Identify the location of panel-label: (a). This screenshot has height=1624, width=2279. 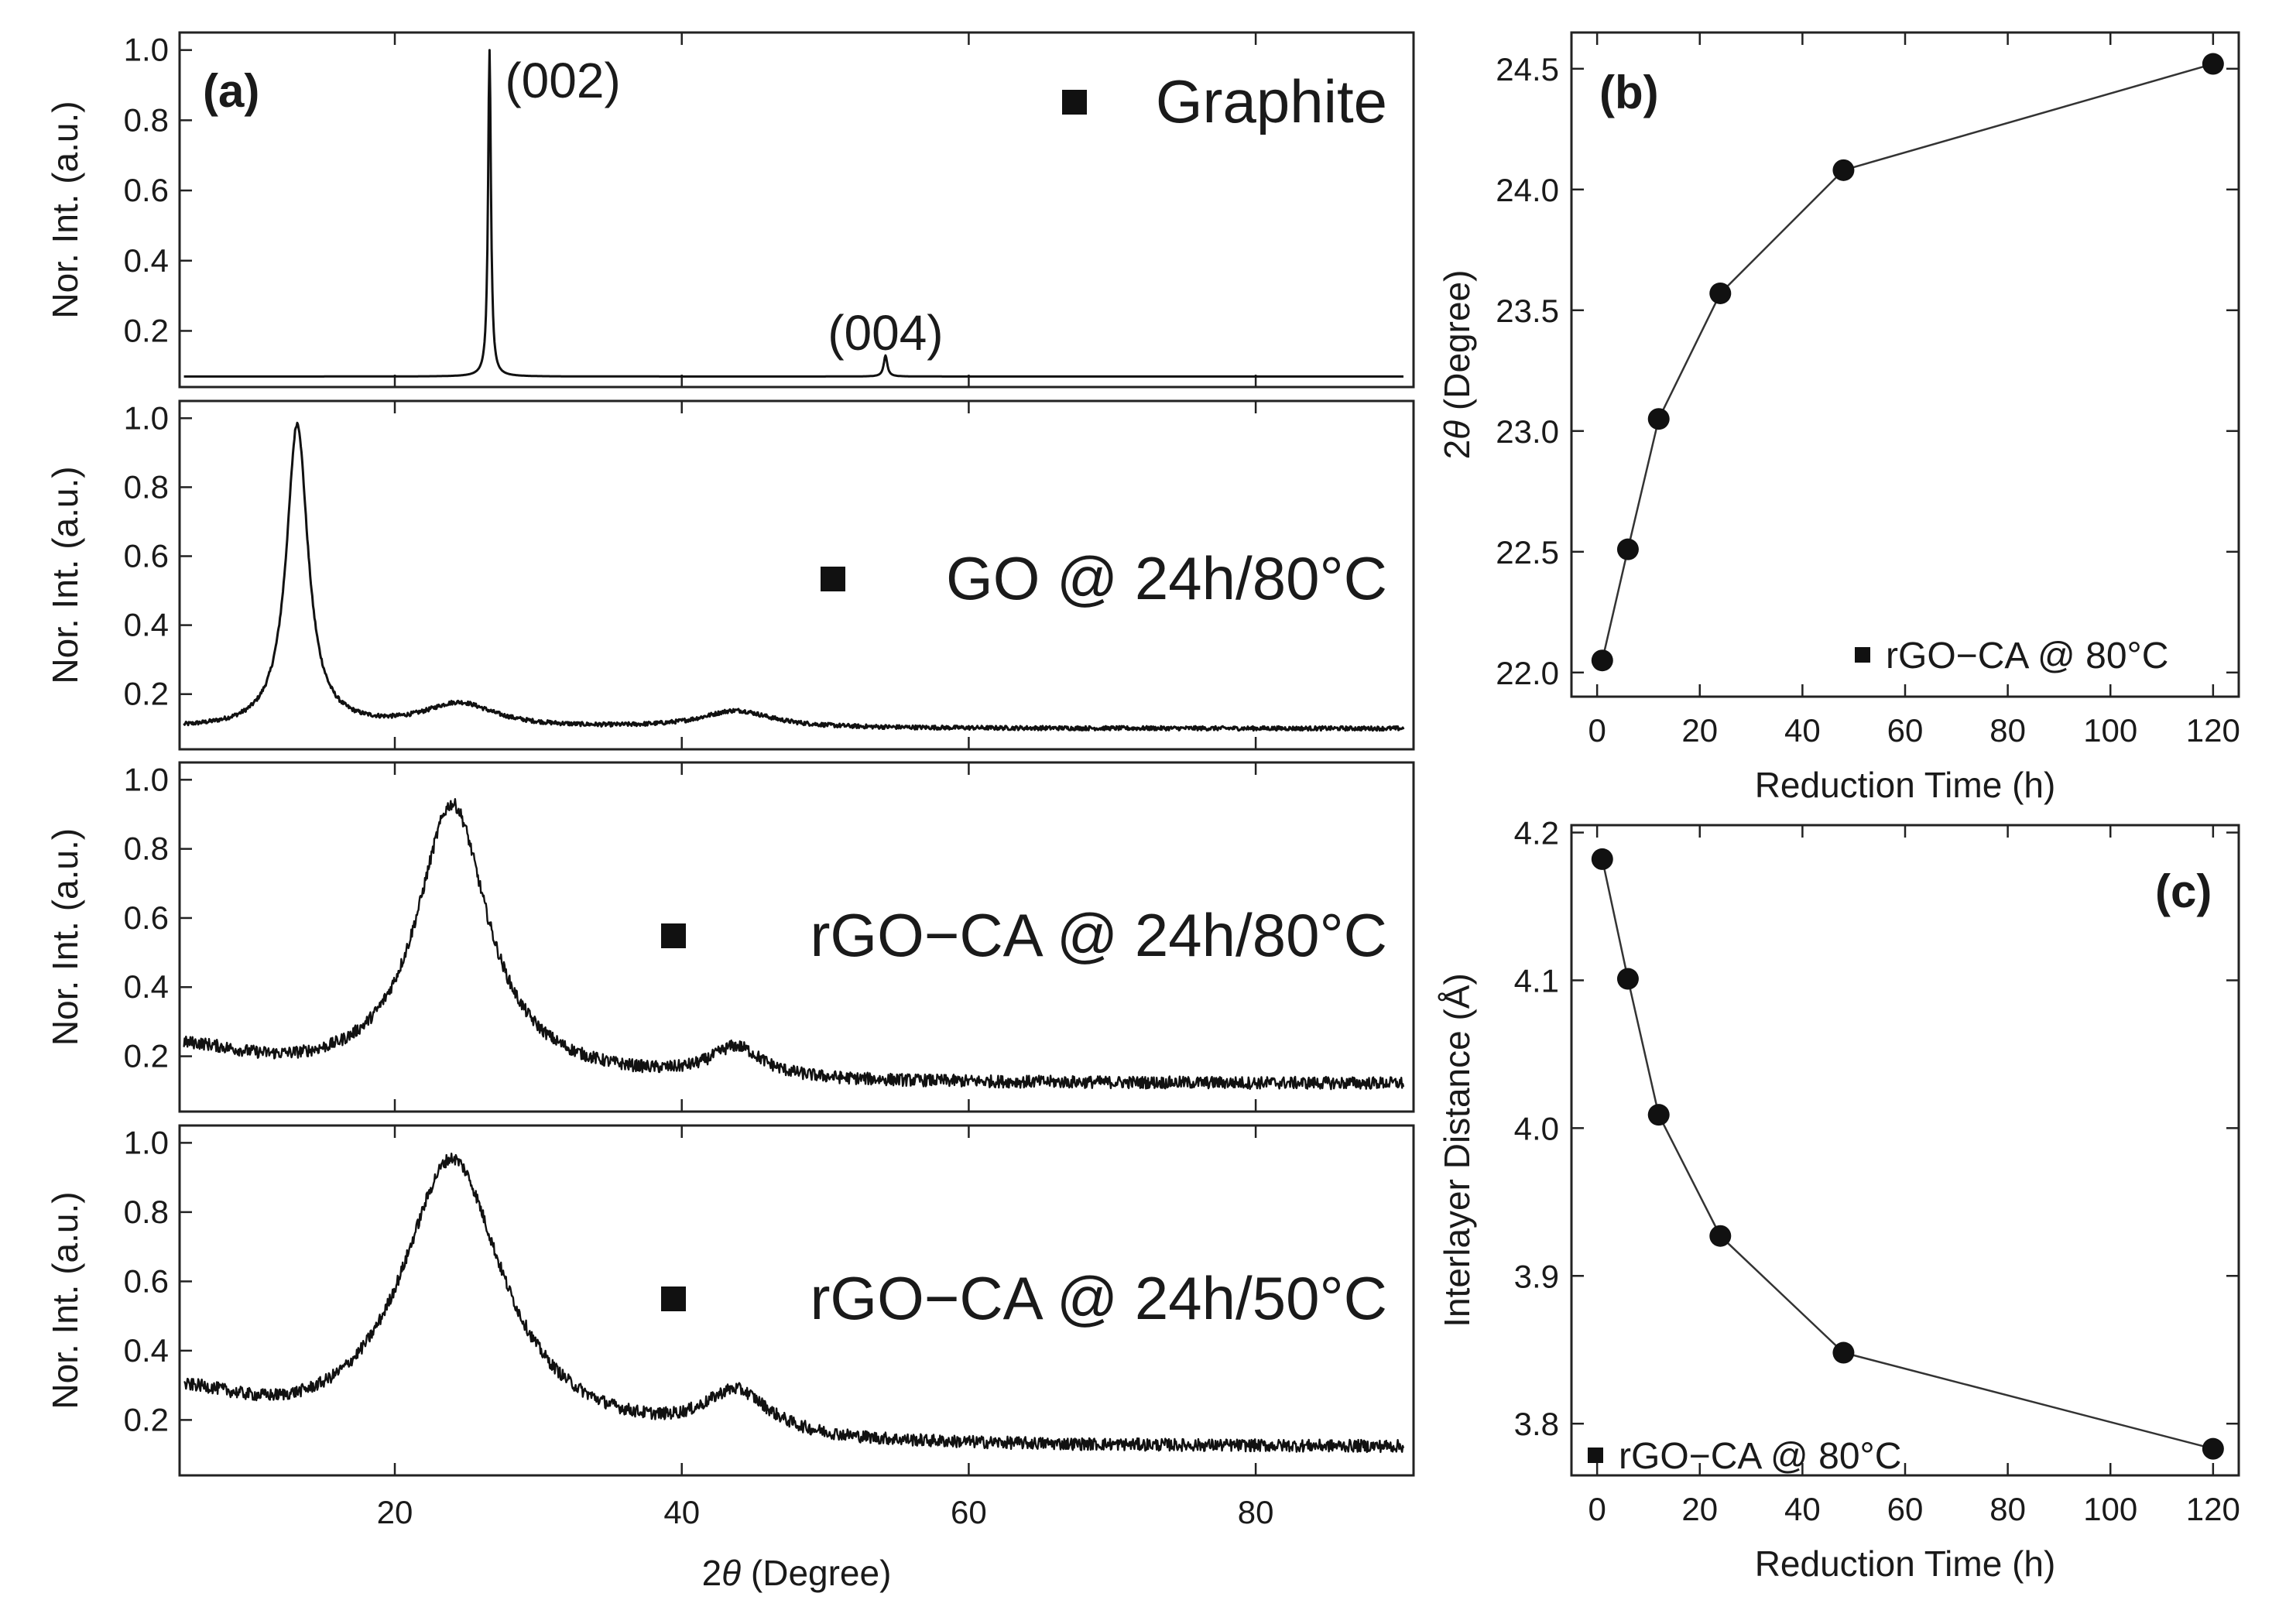
(231, 91).